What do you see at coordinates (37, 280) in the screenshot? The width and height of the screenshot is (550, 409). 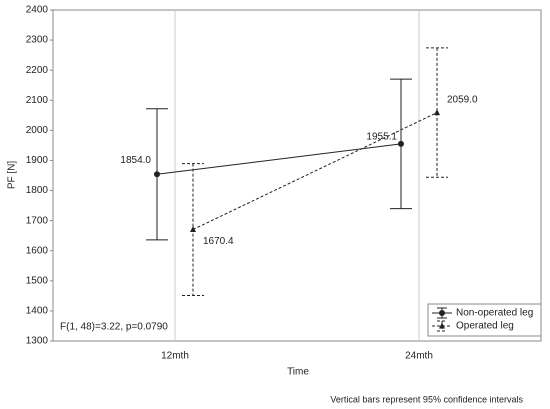 I see `y-tick-label: 1500` at bounding box center [37, 280].